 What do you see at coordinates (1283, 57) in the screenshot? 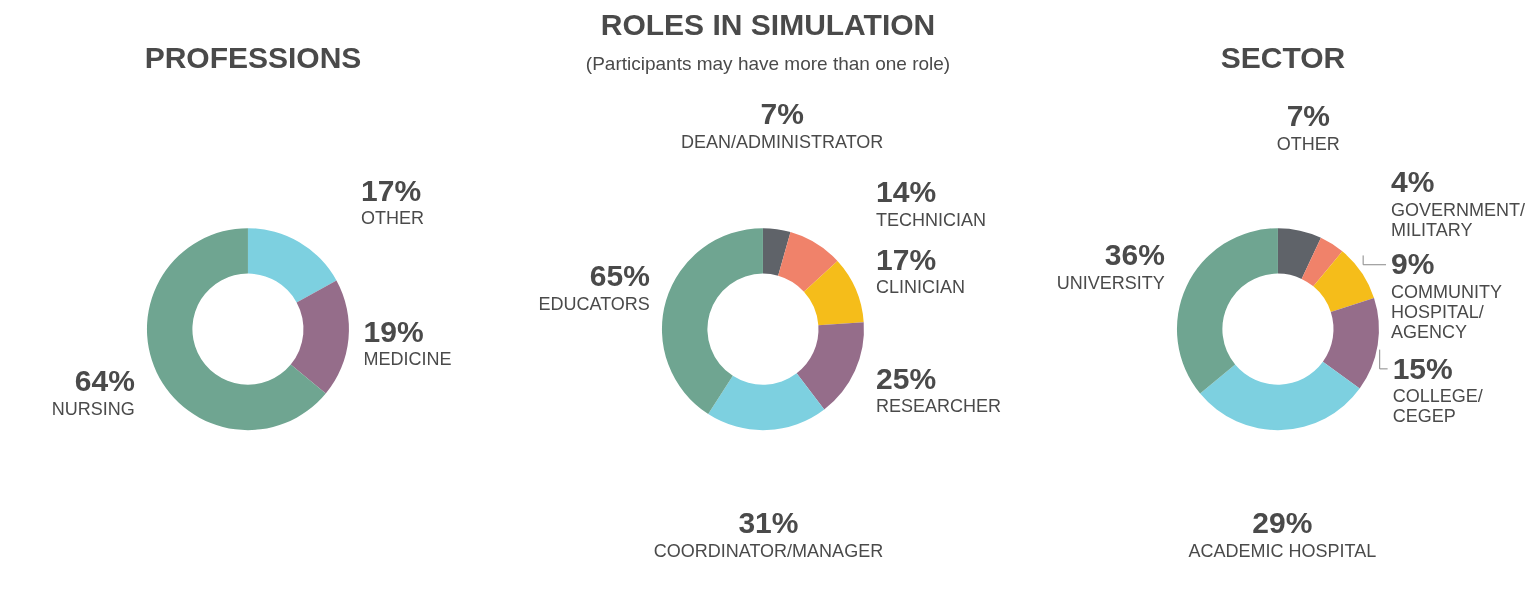
I see `chart-title: SECTOR` at bounding box center [1283, 57].